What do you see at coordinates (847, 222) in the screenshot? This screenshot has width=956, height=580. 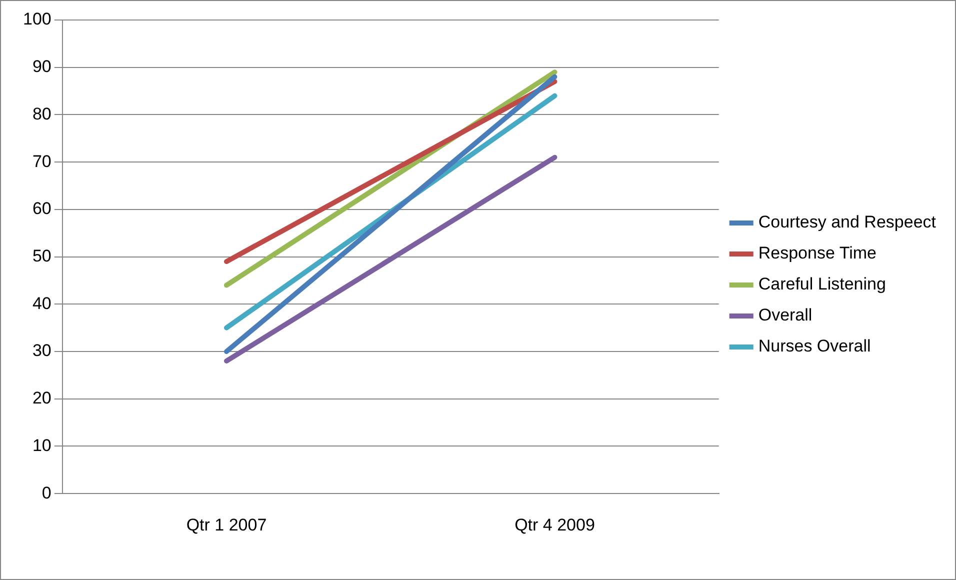 I see `legend-label: Courtesy and Respeect` at bounding box center [847, 222].